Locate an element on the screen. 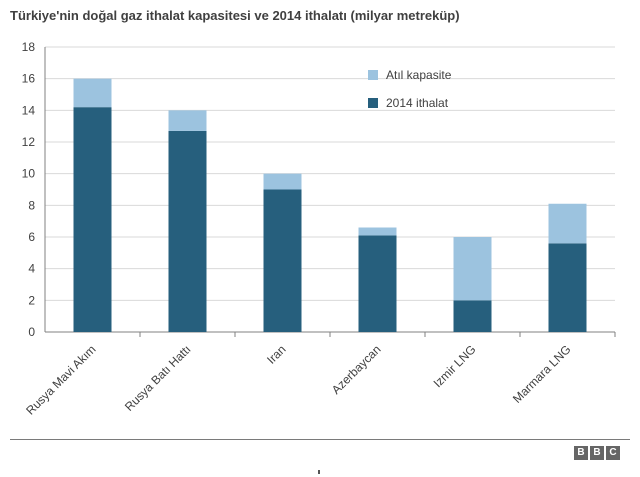 Image resolution: width=640 pixels, height=477 pixels. x-category-label: Rusya Batı Hattı is located at coordinates (158, 378).